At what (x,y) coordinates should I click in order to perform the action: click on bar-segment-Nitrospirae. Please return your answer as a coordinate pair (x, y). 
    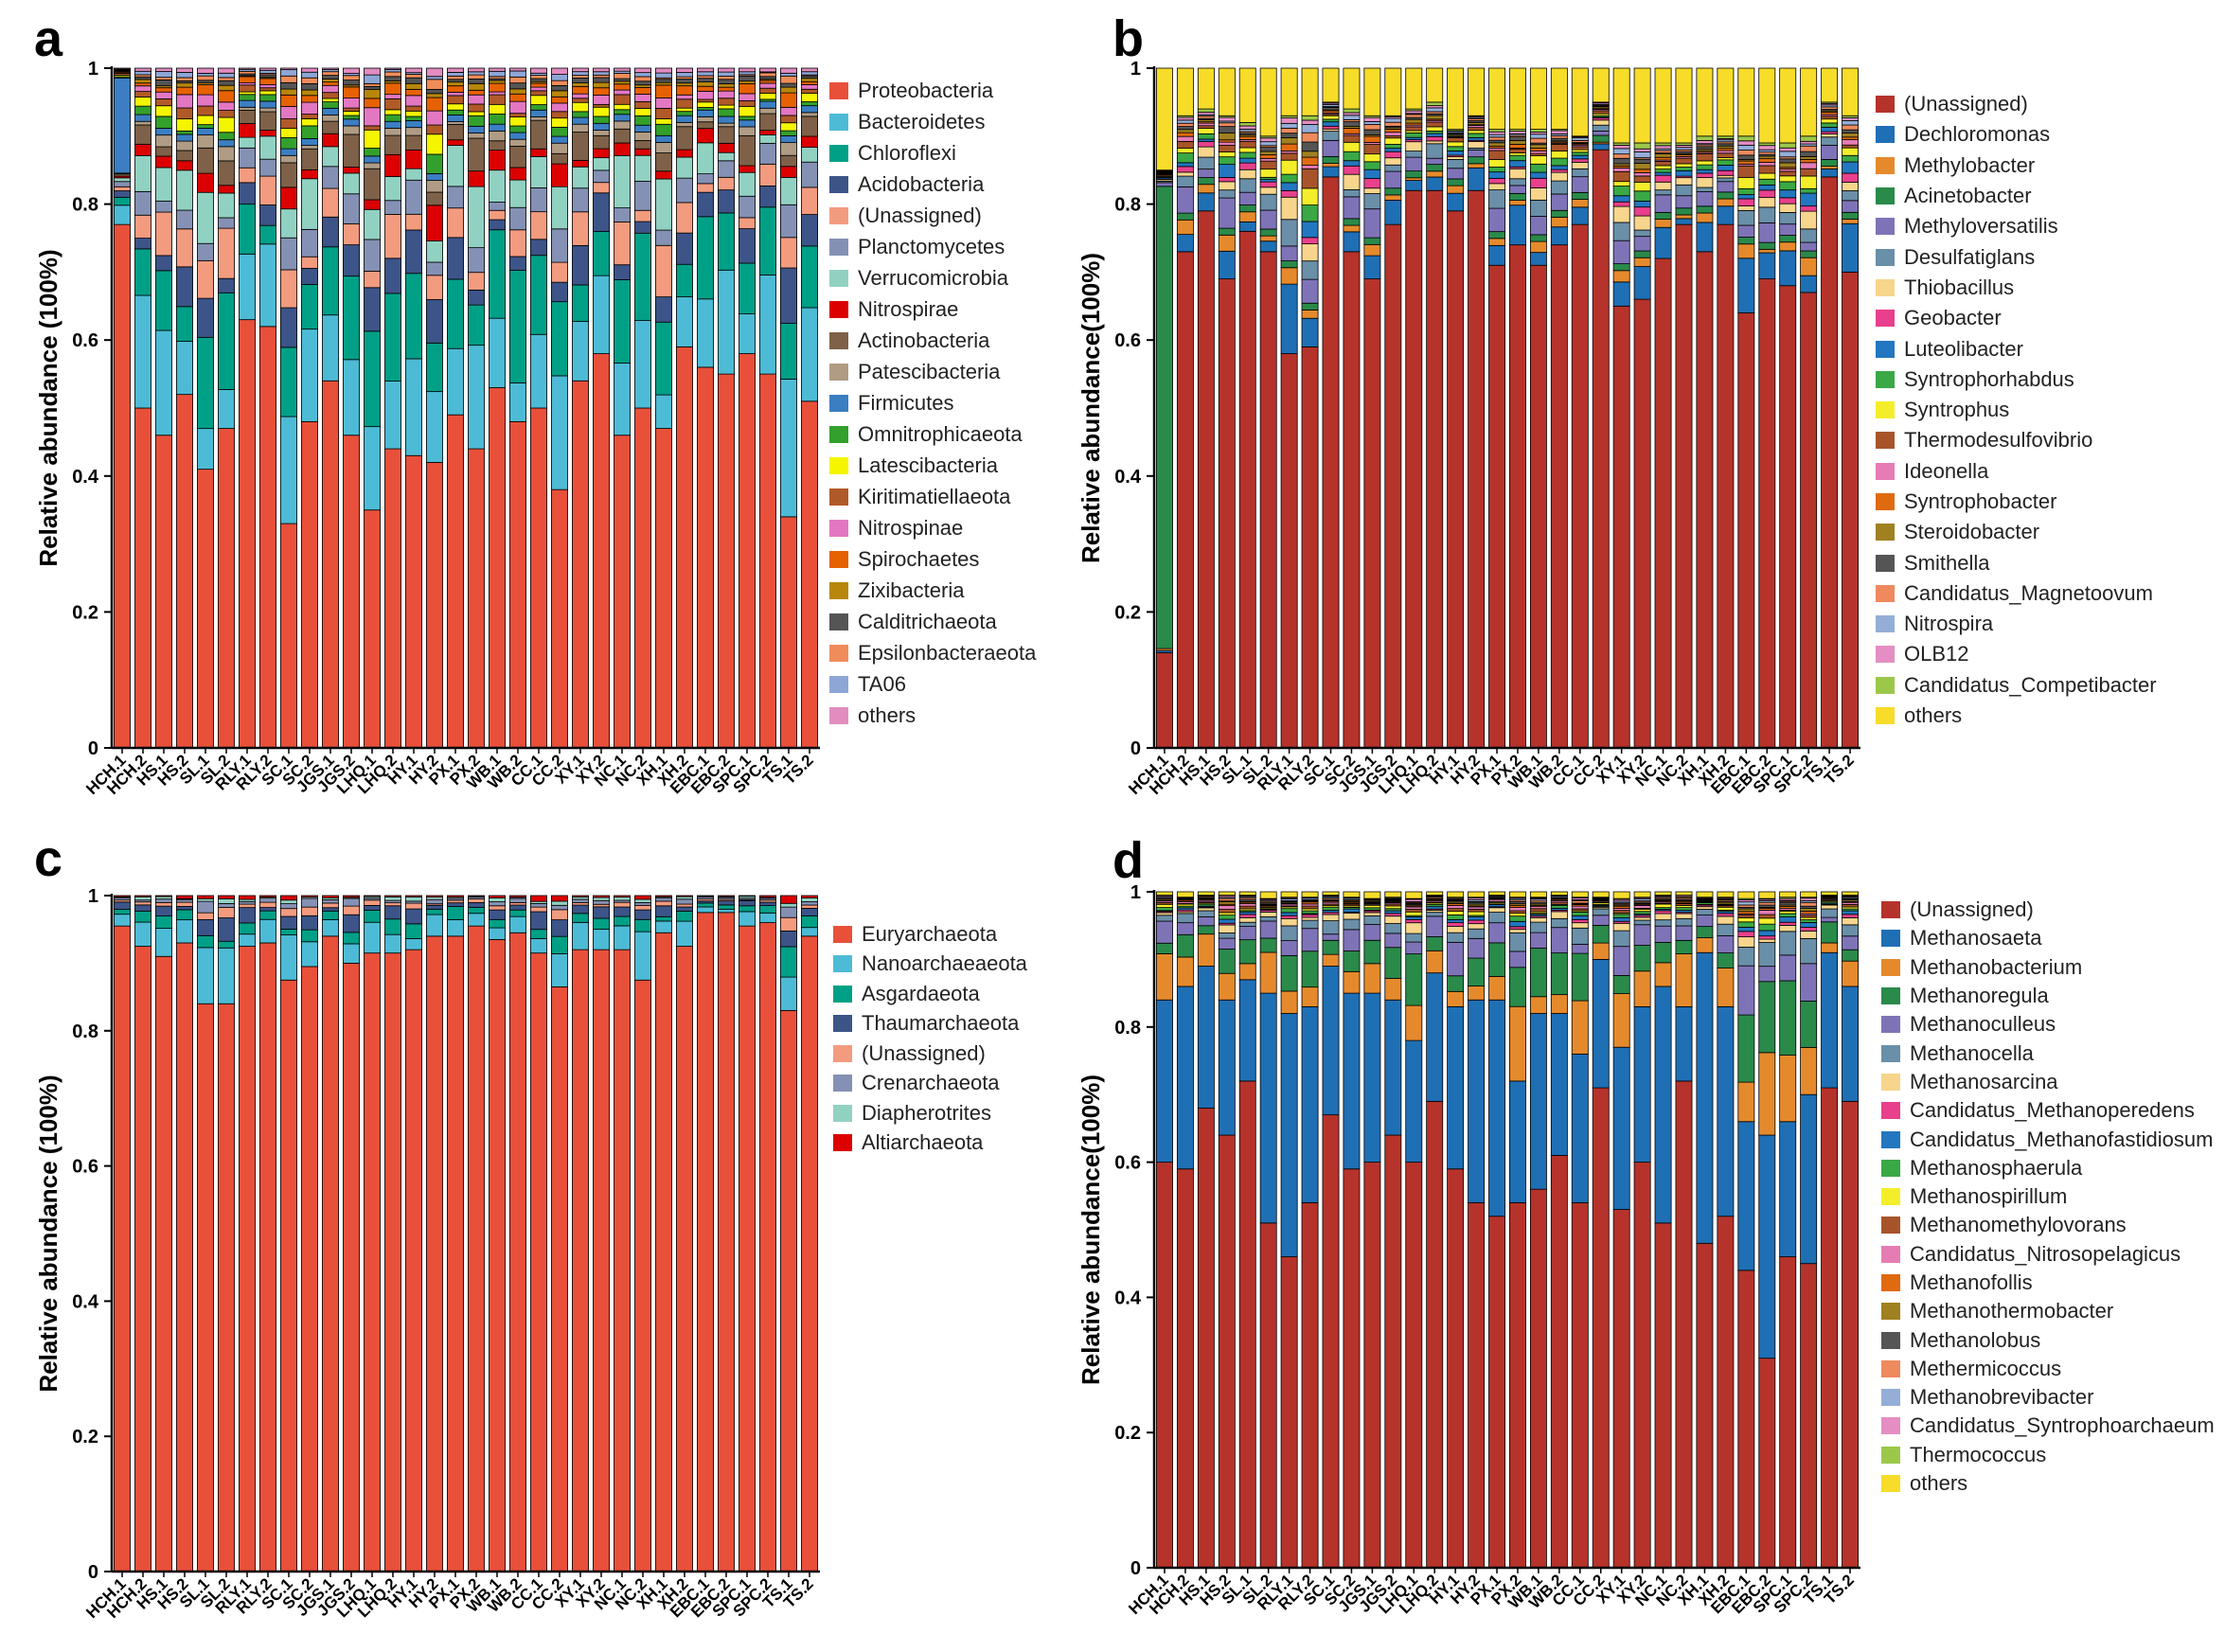
    Looking at the image, I should click on (726, 147).